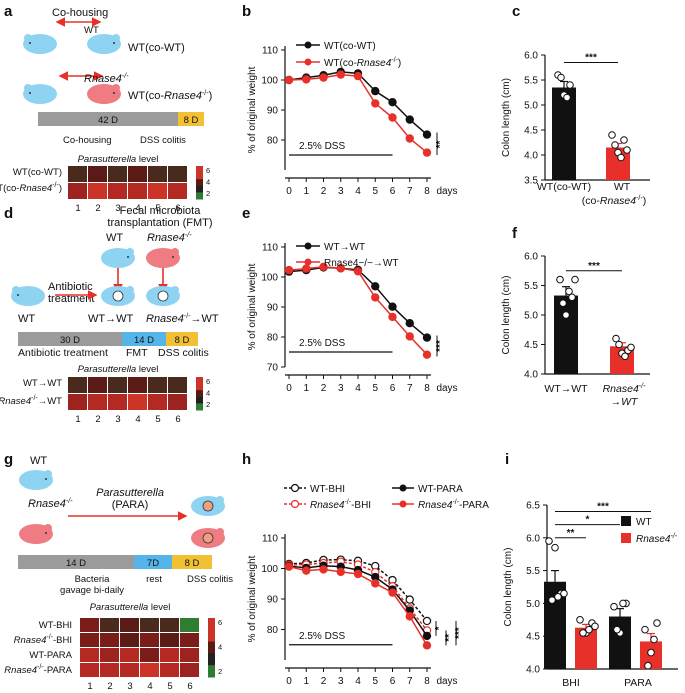 The width and height of the screenshot is (685, 693). I want to click on legend-label: WT, so click(644, 522).